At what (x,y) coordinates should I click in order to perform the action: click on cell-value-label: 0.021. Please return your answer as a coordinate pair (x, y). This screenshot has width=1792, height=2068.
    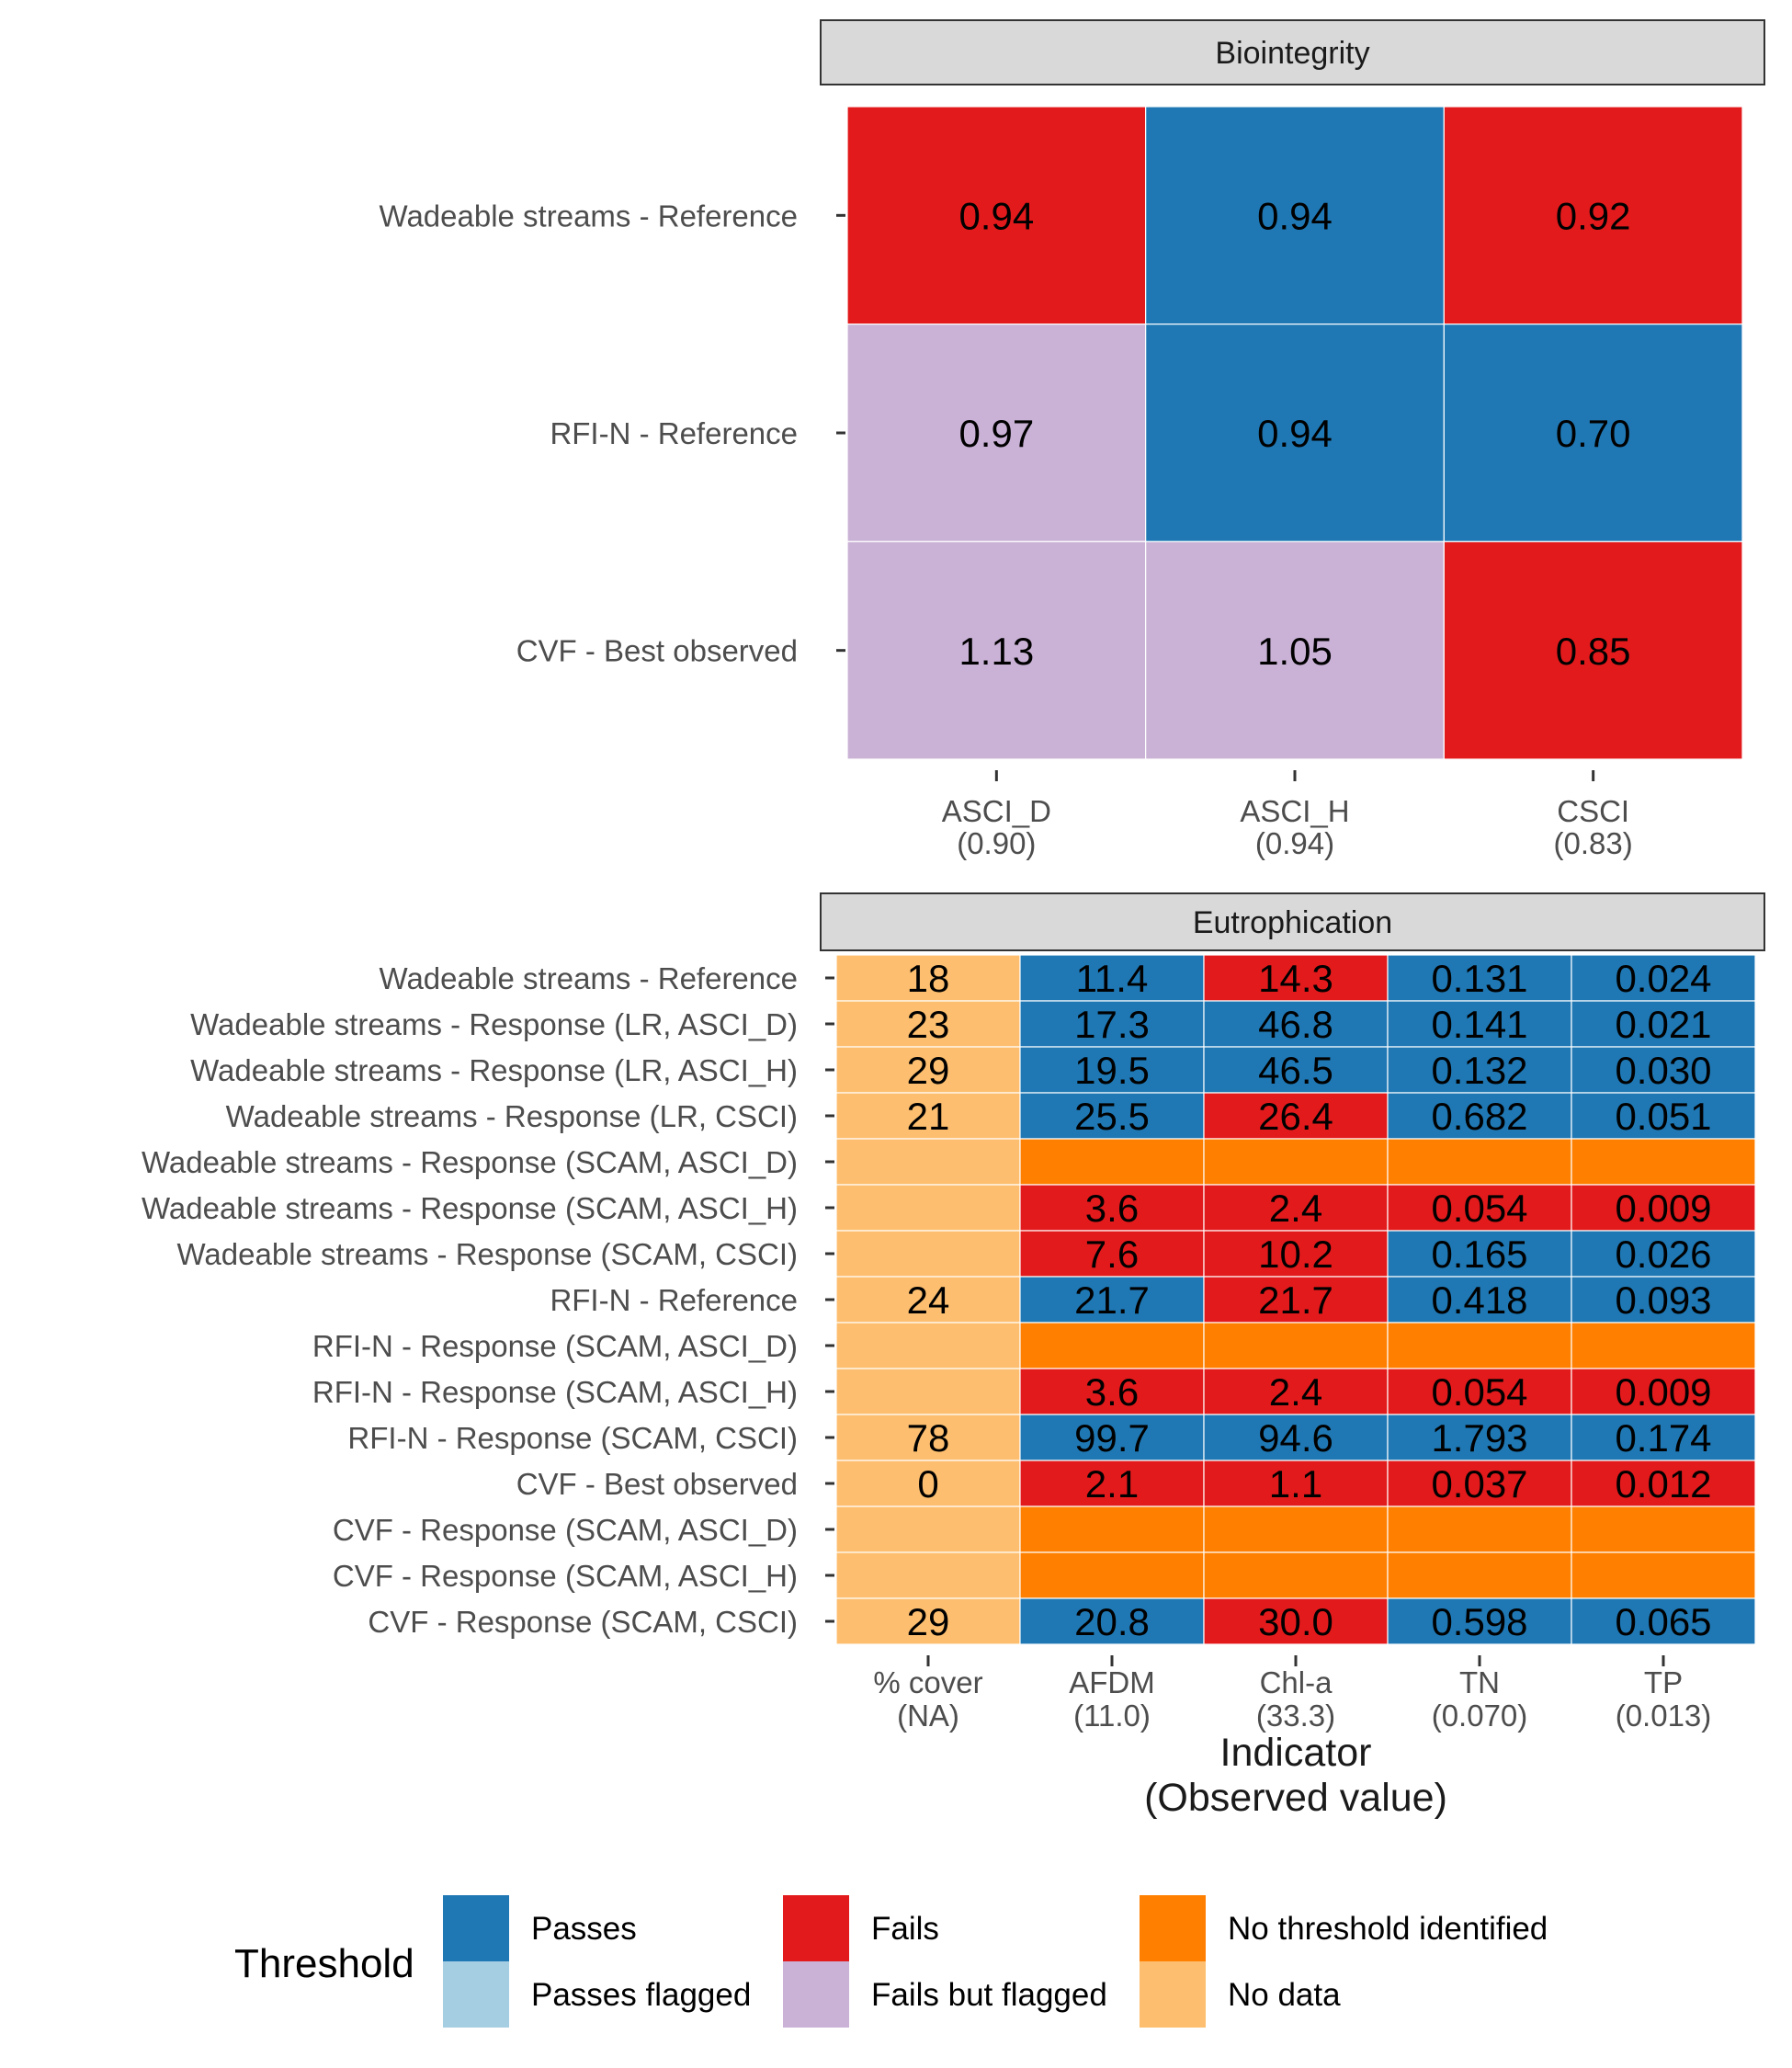
    Looking at the image, I should click on (1663, 1024).